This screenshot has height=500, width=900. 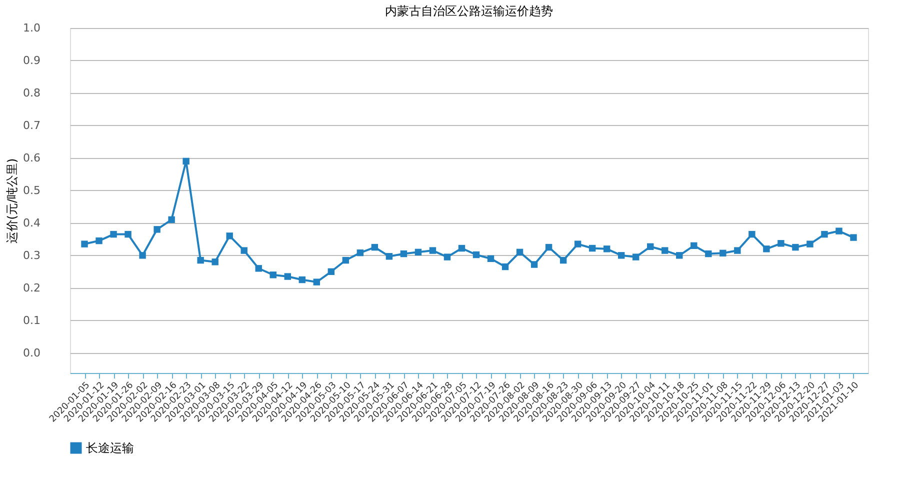 I want to click on y-tick-label: 0.2, so click(x=31, y=287).